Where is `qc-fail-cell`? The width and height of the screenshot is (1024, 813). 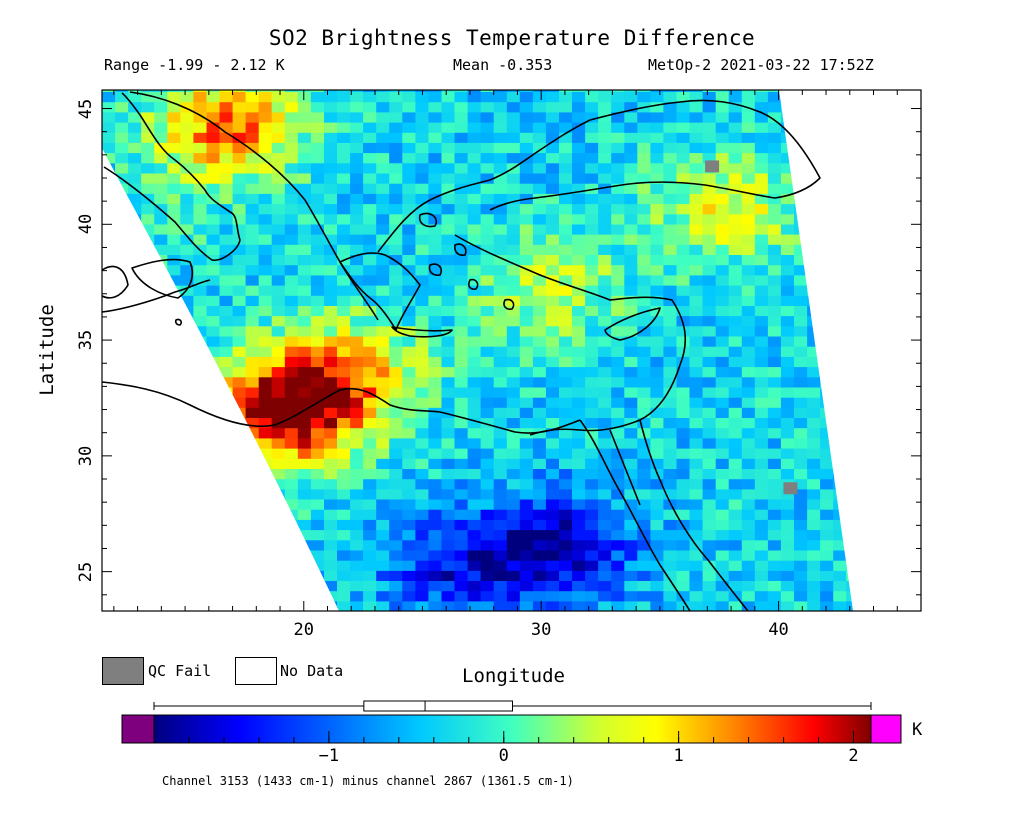 qc-fail-cell is located at coordinates (712, 166).